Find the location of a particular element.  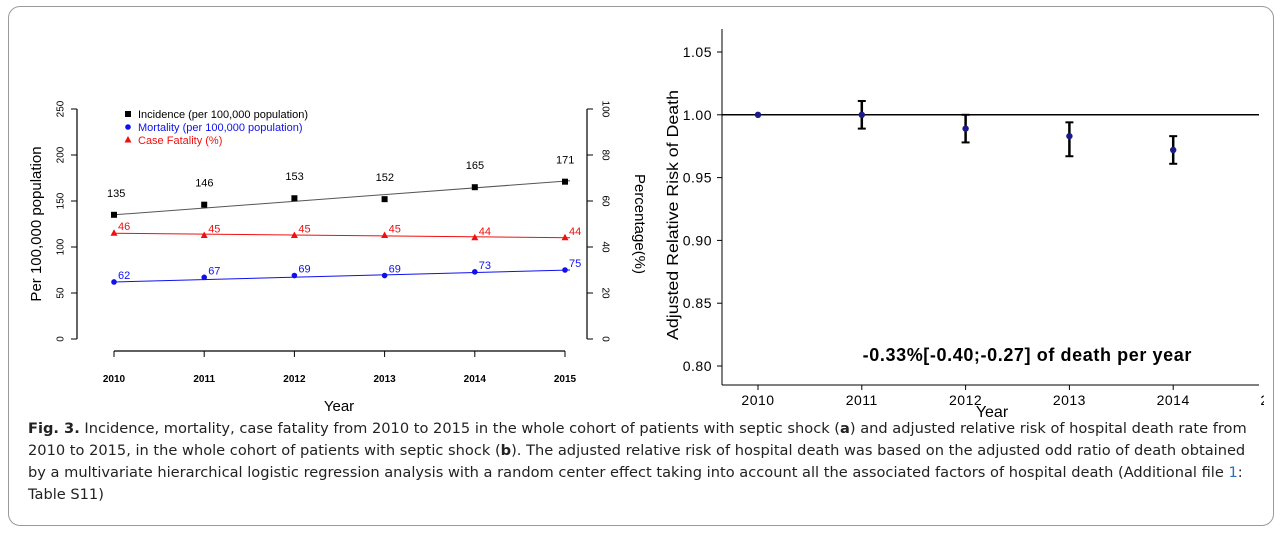

data-label: 165 is located at coordinates (475, 166).